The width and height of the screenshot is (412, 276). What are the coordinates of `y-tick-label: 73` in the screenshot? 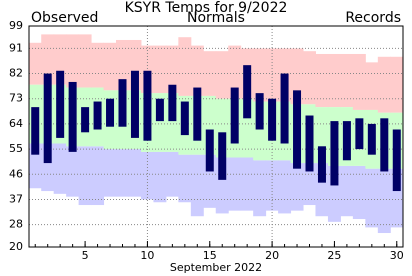 It's located at (16, 98).